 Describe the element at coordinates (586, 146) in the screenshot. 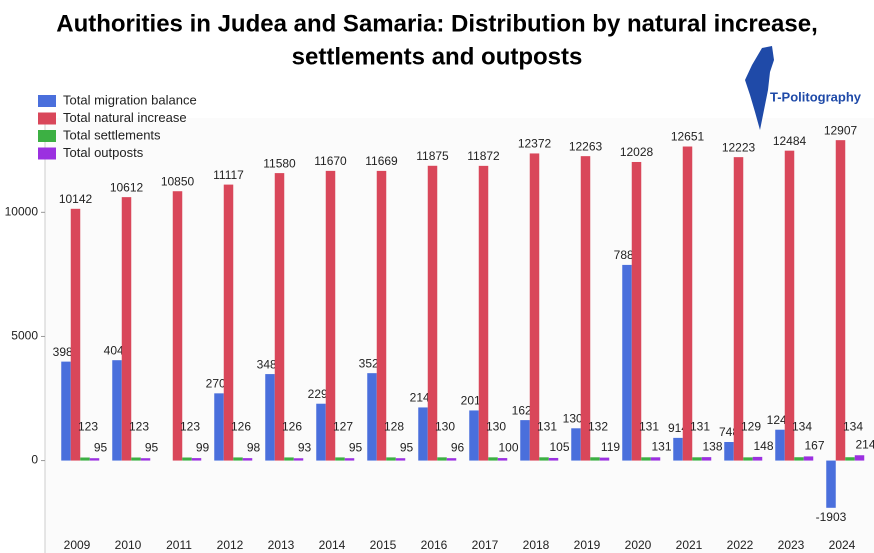

I see `value-label: 12263` at that location.